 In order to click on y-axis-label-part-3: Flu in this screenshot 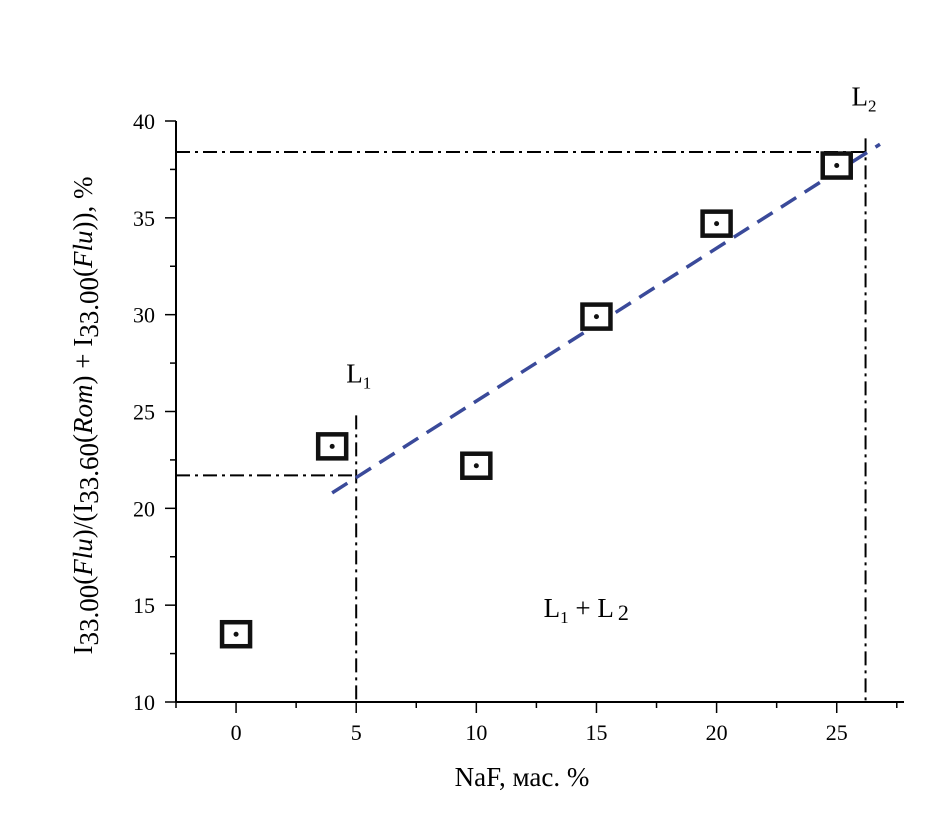, I will do `click(83, 557)`.